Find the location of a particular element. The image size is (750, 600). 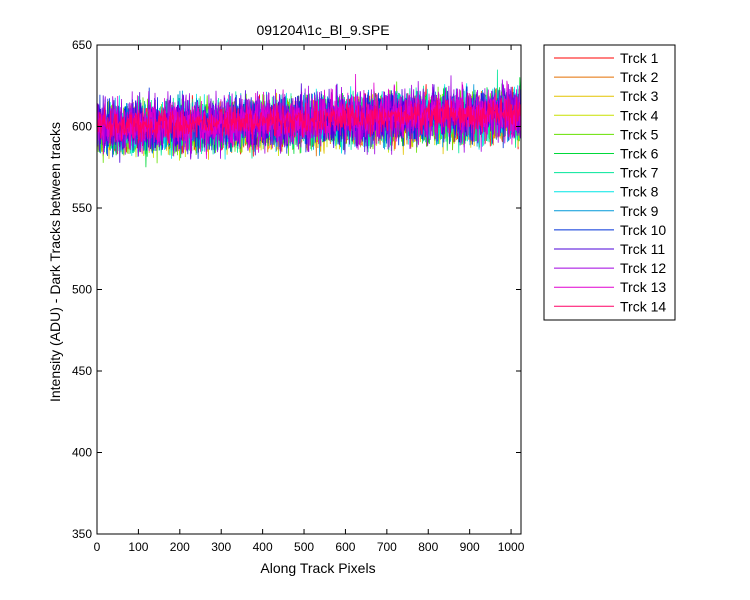

legend-label-12: Trck 12 is located at coordinates (643, 268).